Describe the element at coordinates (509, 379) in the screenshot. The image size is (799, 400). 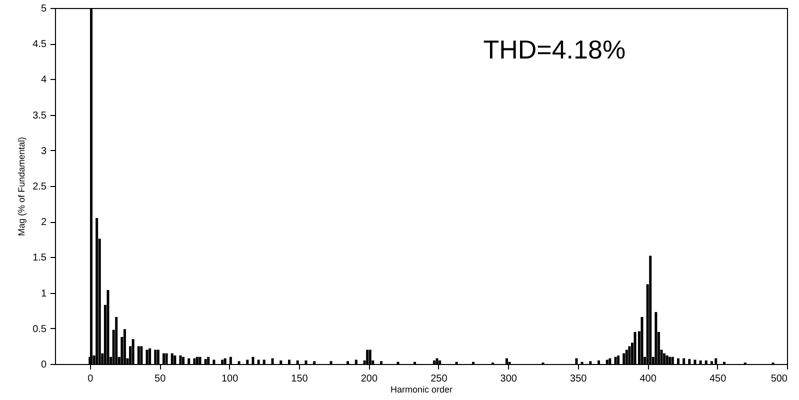
I see `x-tick-label: 300` at that location.